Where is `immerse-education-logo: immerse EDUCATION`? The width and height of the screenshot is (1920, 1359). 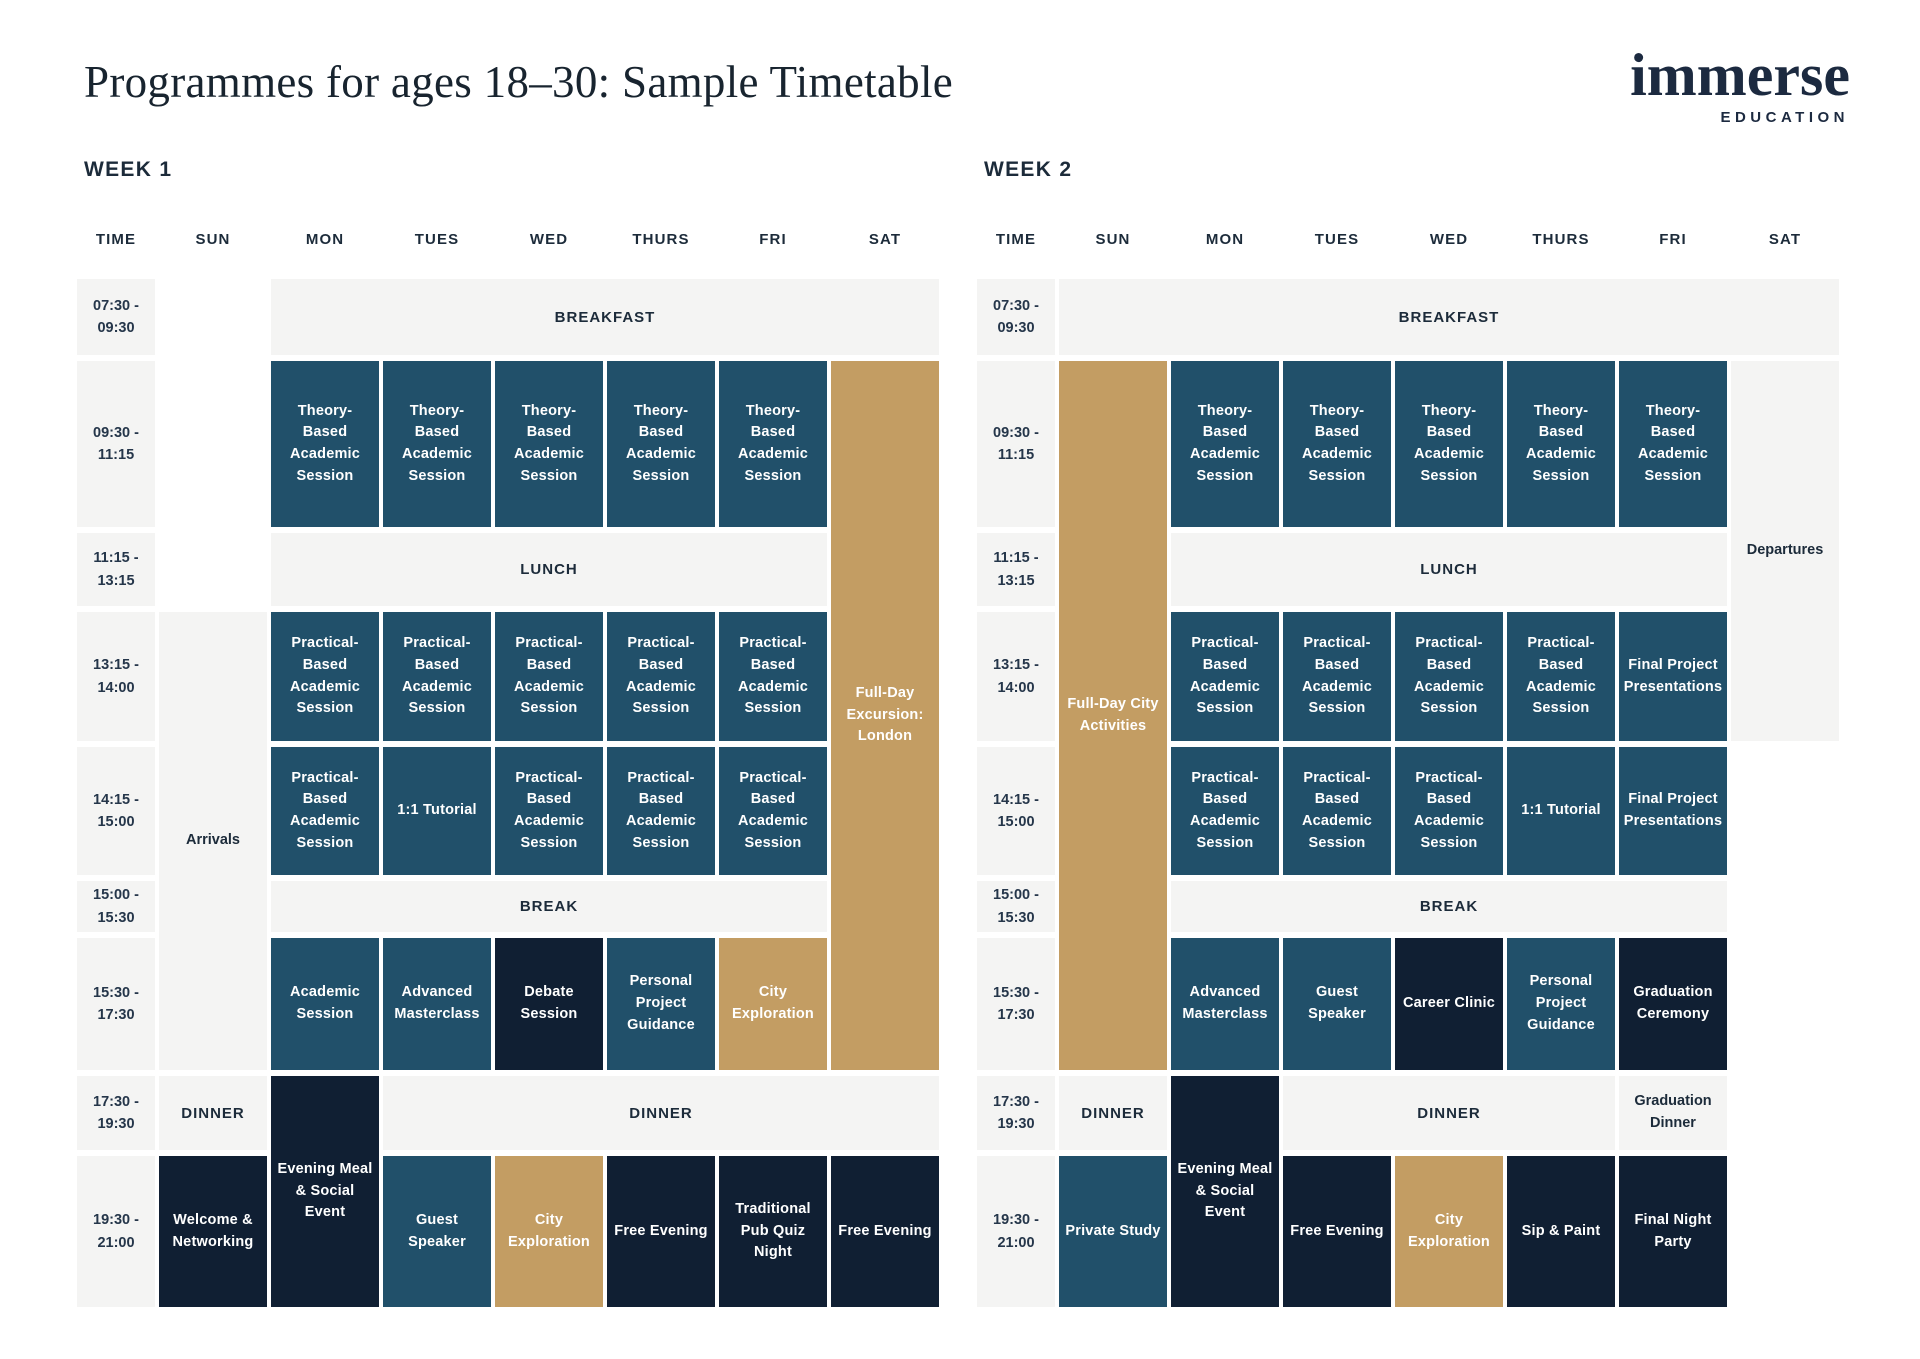 immerse-education-logo: immerse EDUCATION is located at coordinates (1725, 84).